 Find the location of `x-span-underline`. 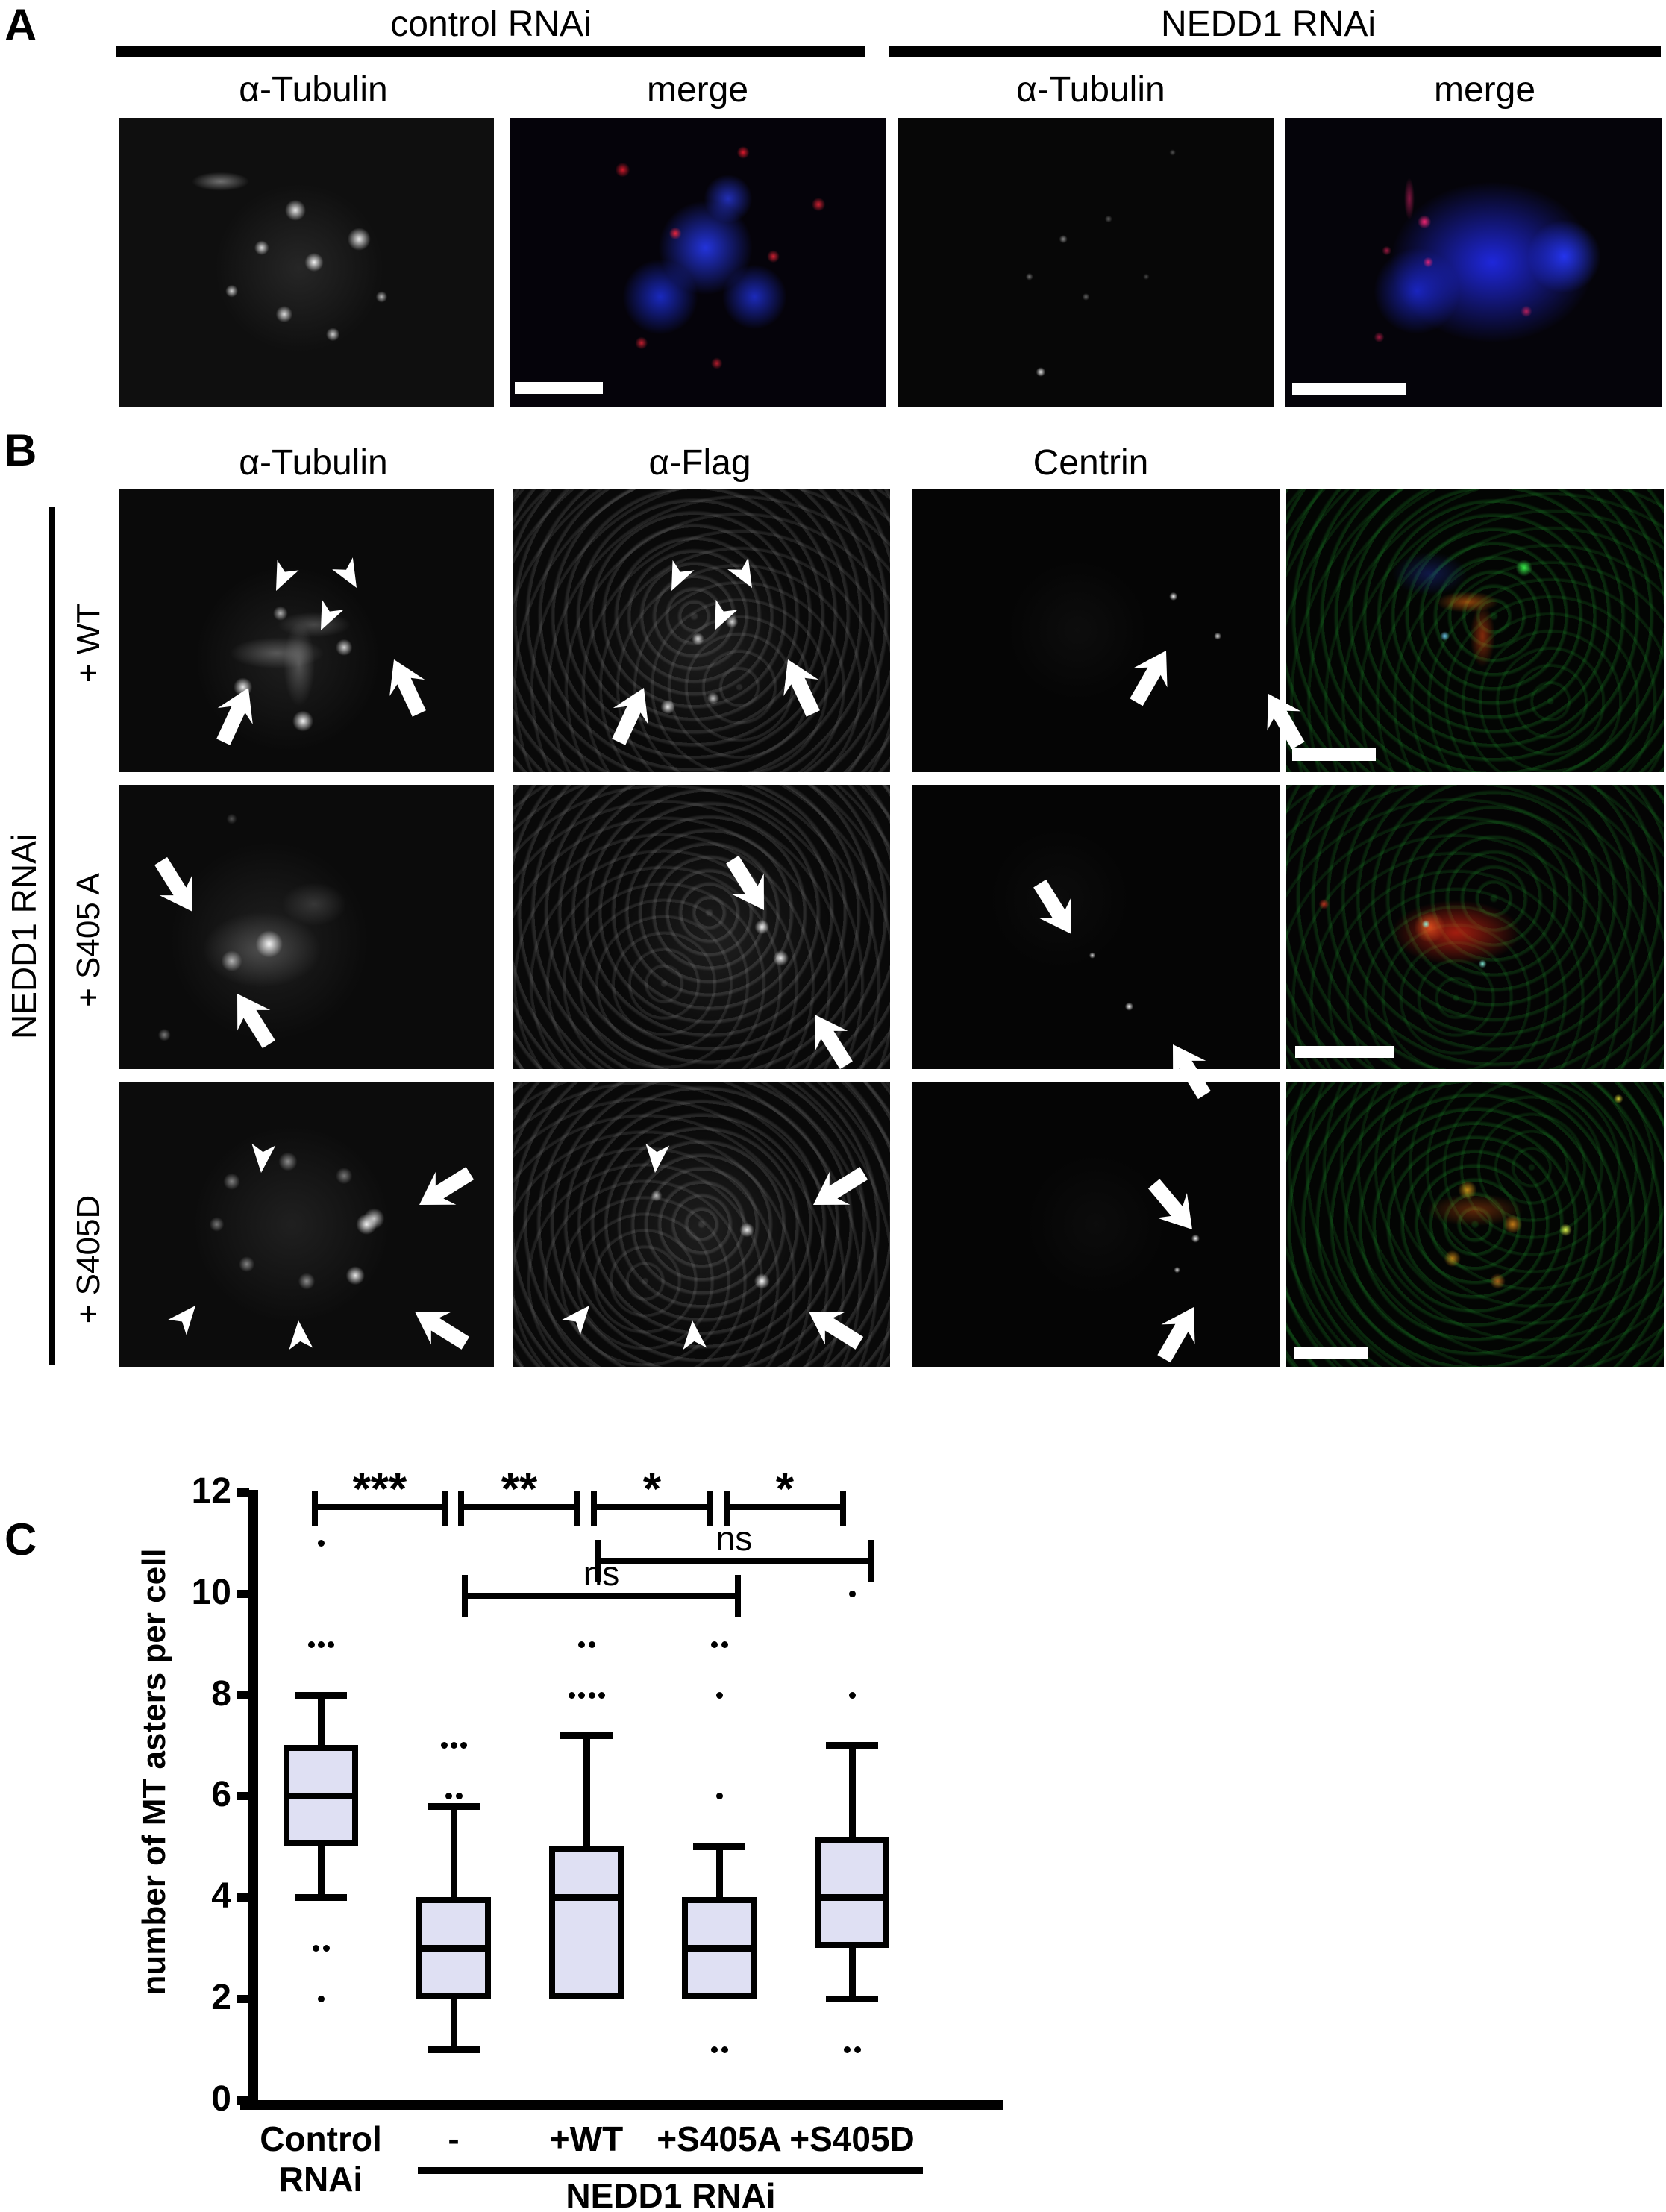

x-span-underline is located at coordinates (670, 2170).